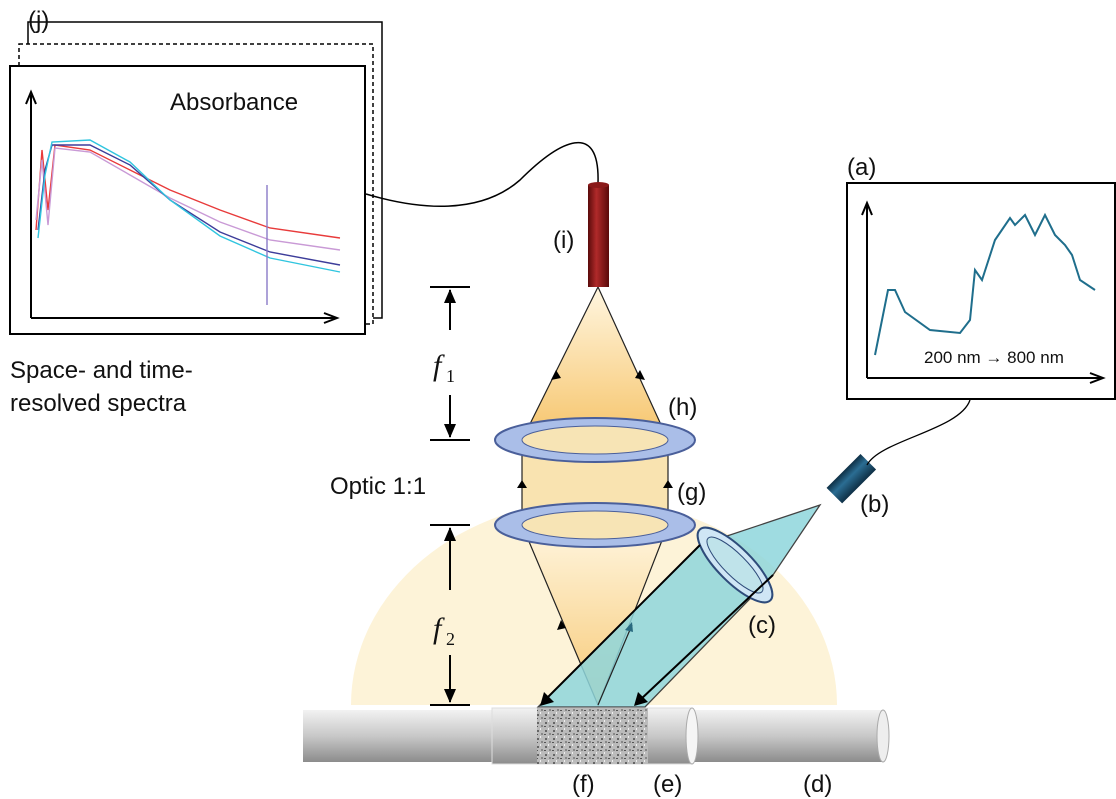  What do you see at coordinates (595, 500) in the screenshot?
I see `ray-arrows` at bounding box center [595, 500].